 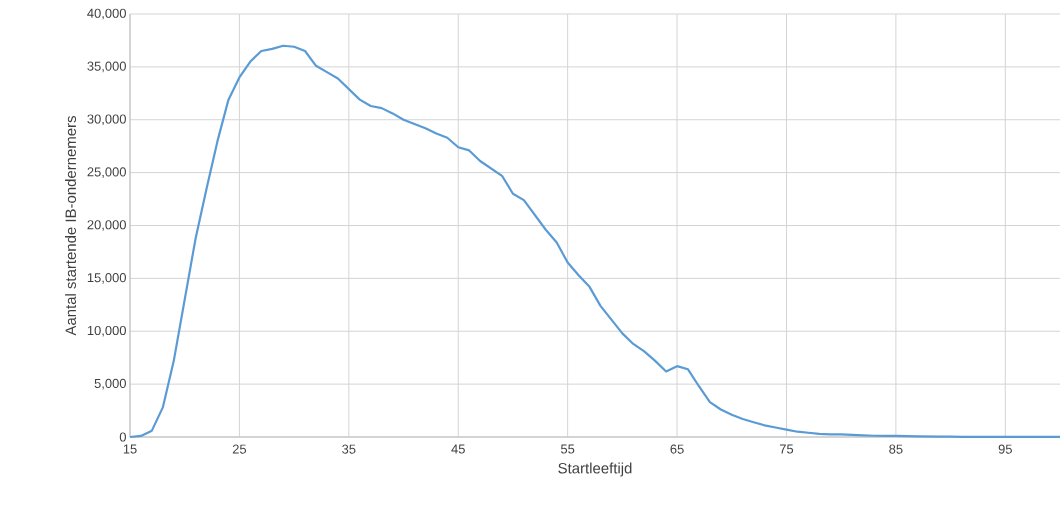 I want to click on y-tick-label: 0, so click(x=122, y=437).